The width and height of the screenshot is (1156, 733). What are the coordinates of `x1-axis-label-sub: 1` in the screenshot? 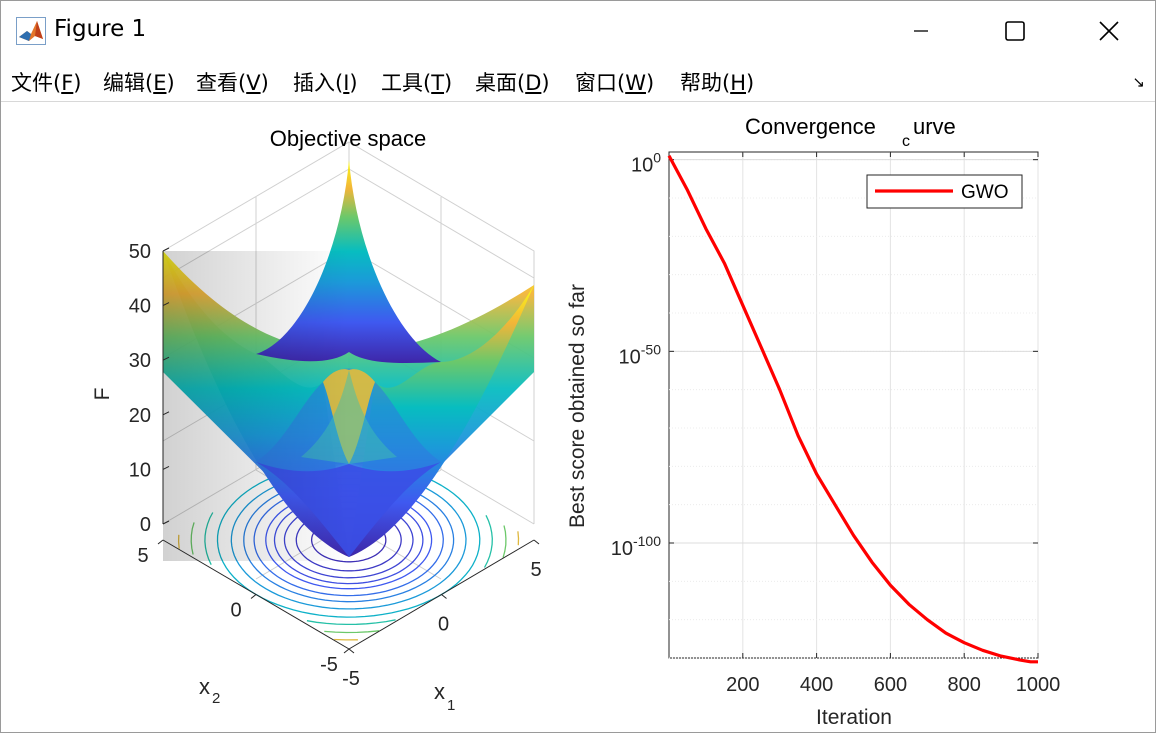 It's located at (451, 705).